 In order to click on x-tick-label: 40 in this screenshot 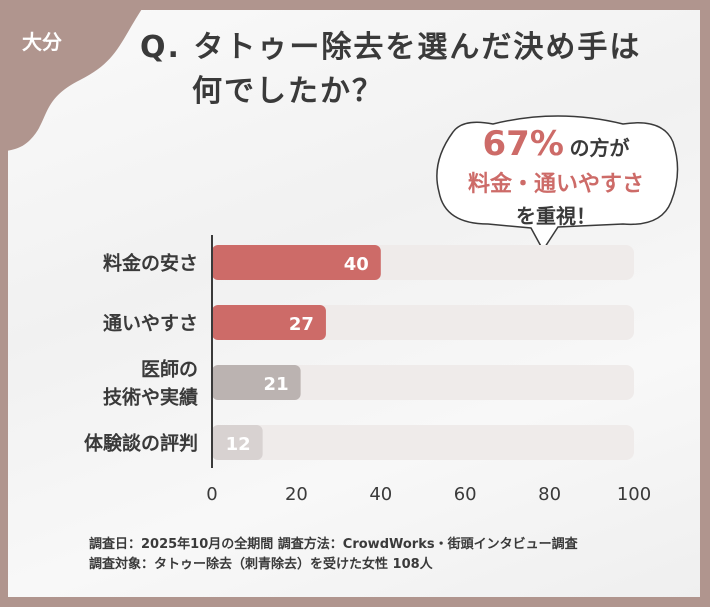, I will do `click(380, 494)`.